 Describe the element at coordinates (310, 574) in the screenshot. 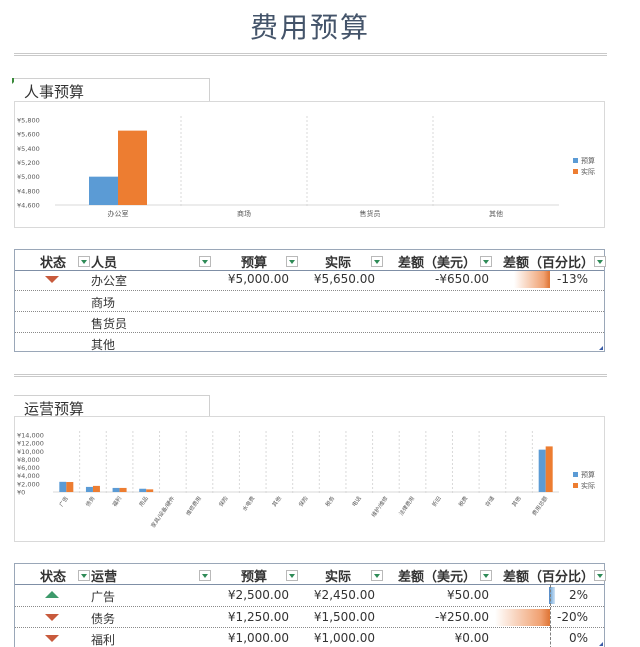

I see `table-header: 状态 运营 预算 实际 差额（美元） 差额（百分比）` at that location.